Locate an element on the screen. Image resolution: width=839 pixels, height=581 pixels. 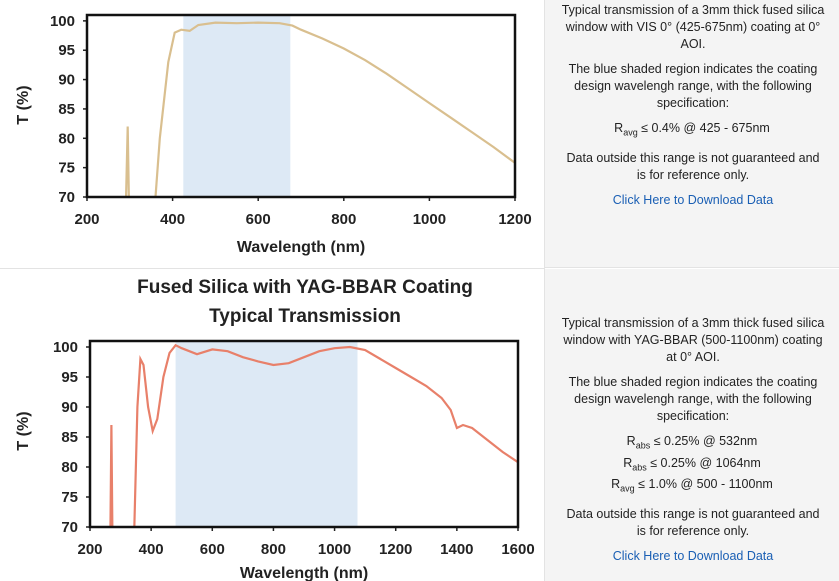
spec-line: Ravg ≤ 0.4% @ 425 - 675nm is located at coordinates (692, 131).